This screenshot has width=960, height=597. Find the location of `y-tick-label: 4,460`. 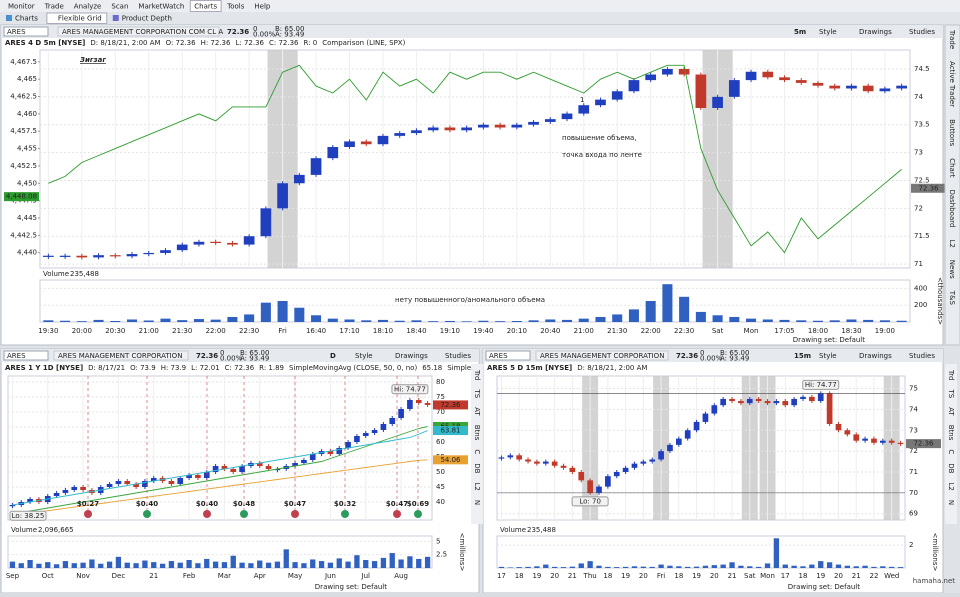

y-tick-label: 4,460 is located at coordinates (27, 114).